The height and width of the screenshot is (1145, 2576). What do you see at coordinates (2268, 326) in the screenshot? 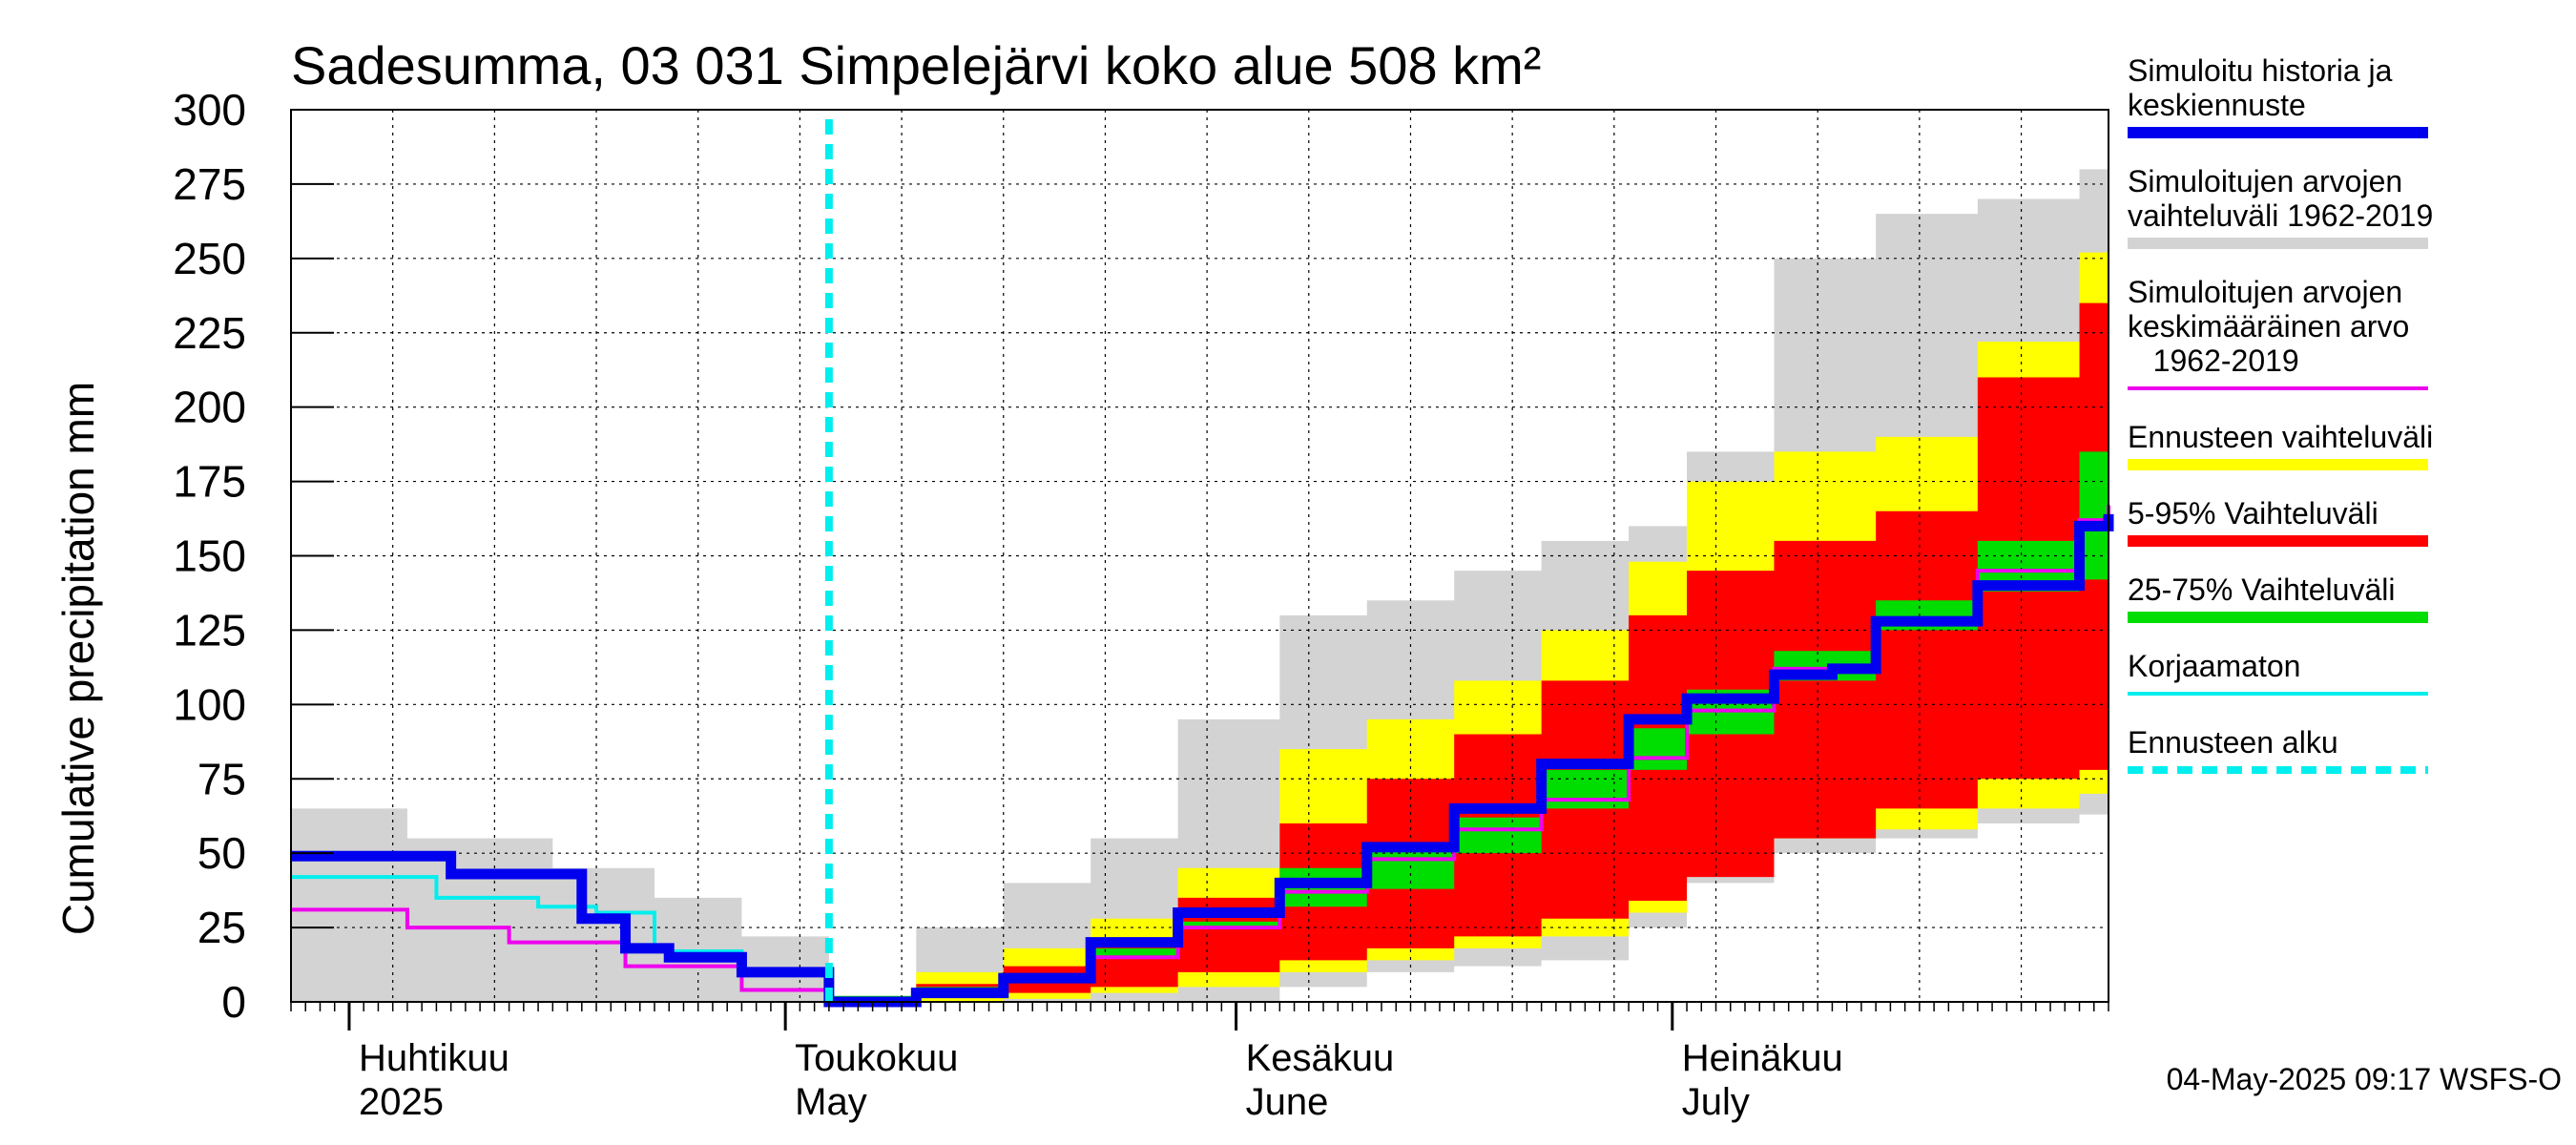
I see `legend-label: keskimääräinen arvo` at bounding box center [2268, 326].